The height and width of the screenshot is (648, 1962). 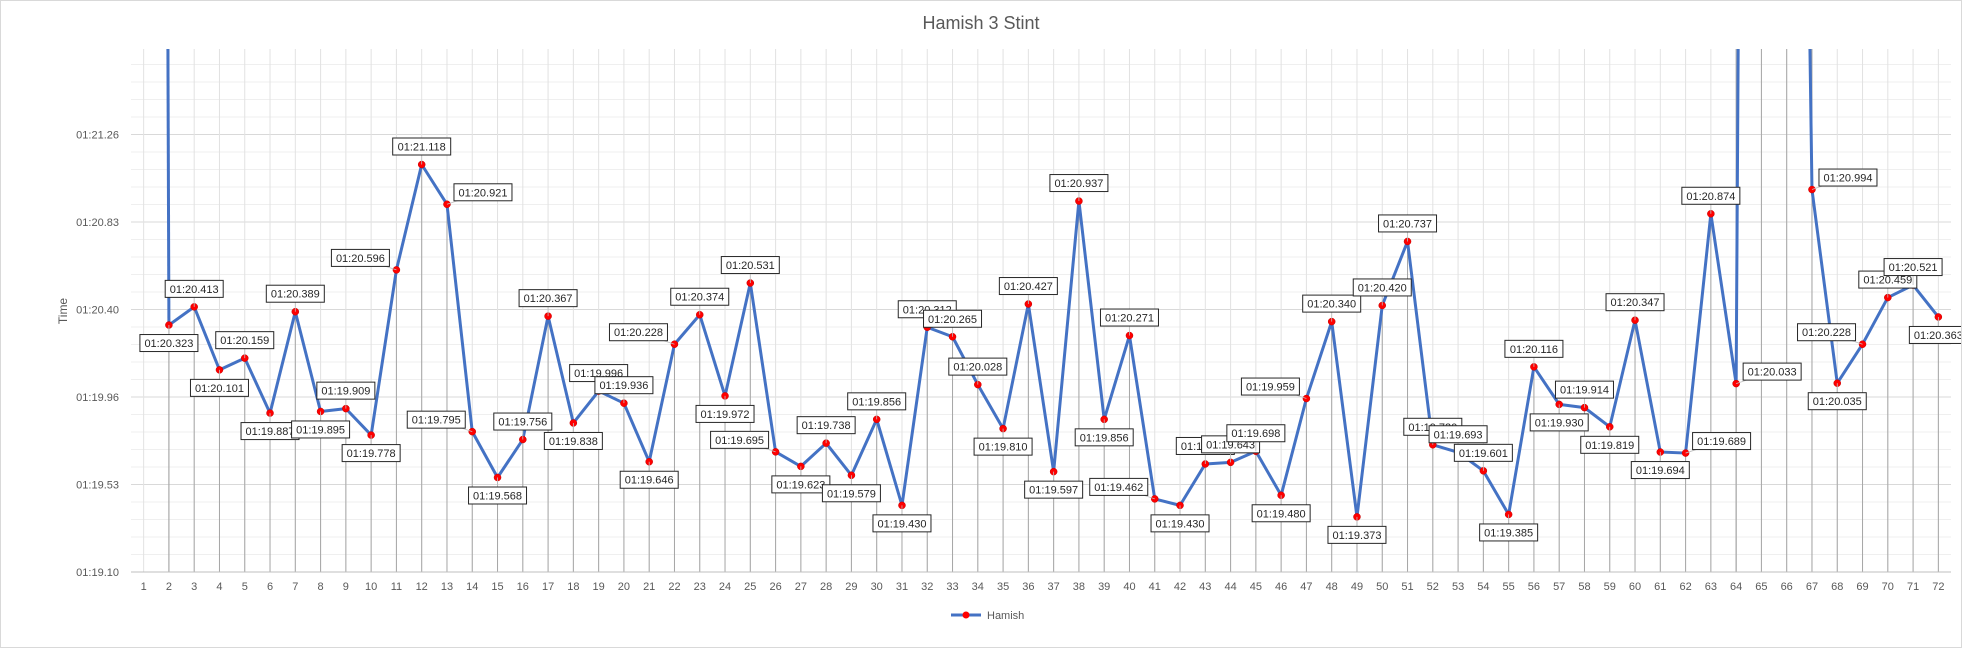 I want to click on x-tick-label: 29, so click(x=851, y=587).